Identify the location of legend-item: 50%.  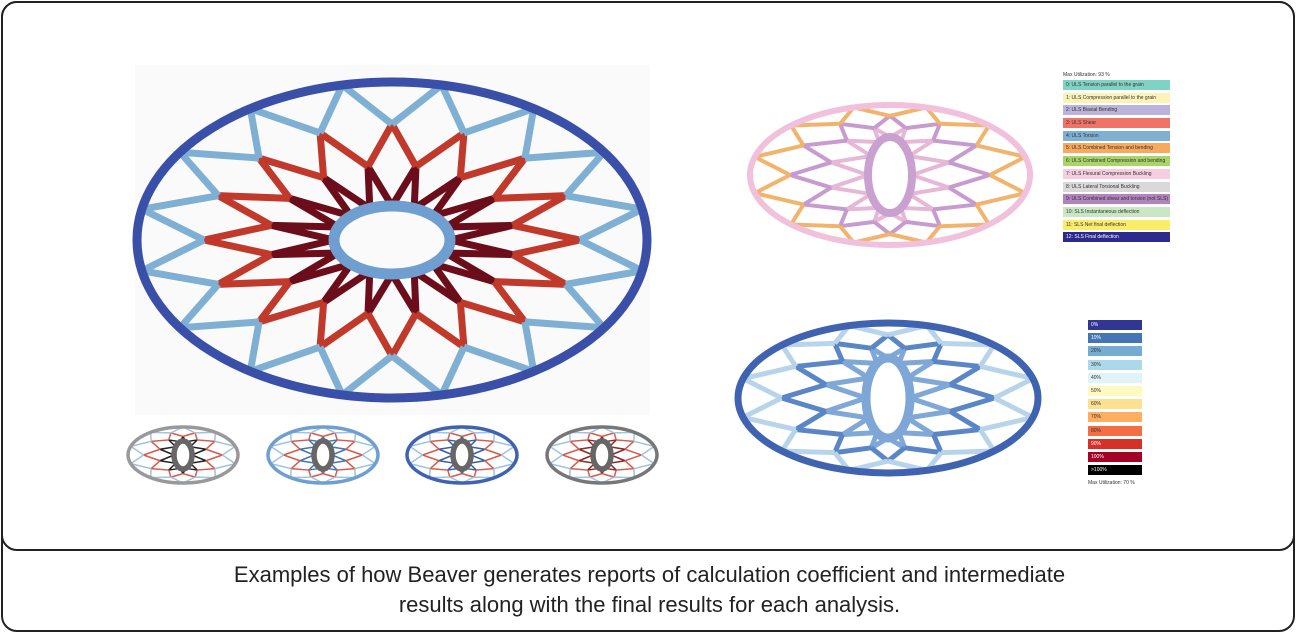
(1115, 390).